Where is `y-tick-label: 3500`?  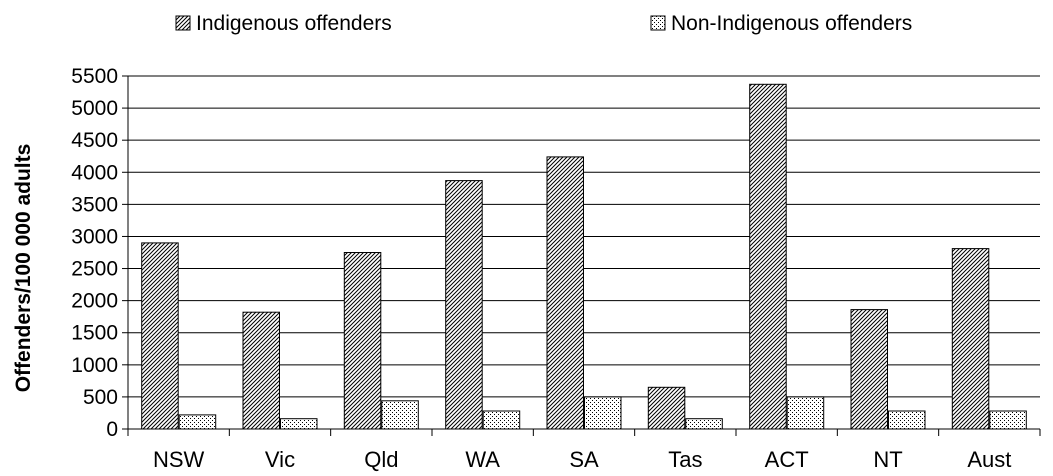 y-tick-label: 3500 is located at coordinates (94, 204).